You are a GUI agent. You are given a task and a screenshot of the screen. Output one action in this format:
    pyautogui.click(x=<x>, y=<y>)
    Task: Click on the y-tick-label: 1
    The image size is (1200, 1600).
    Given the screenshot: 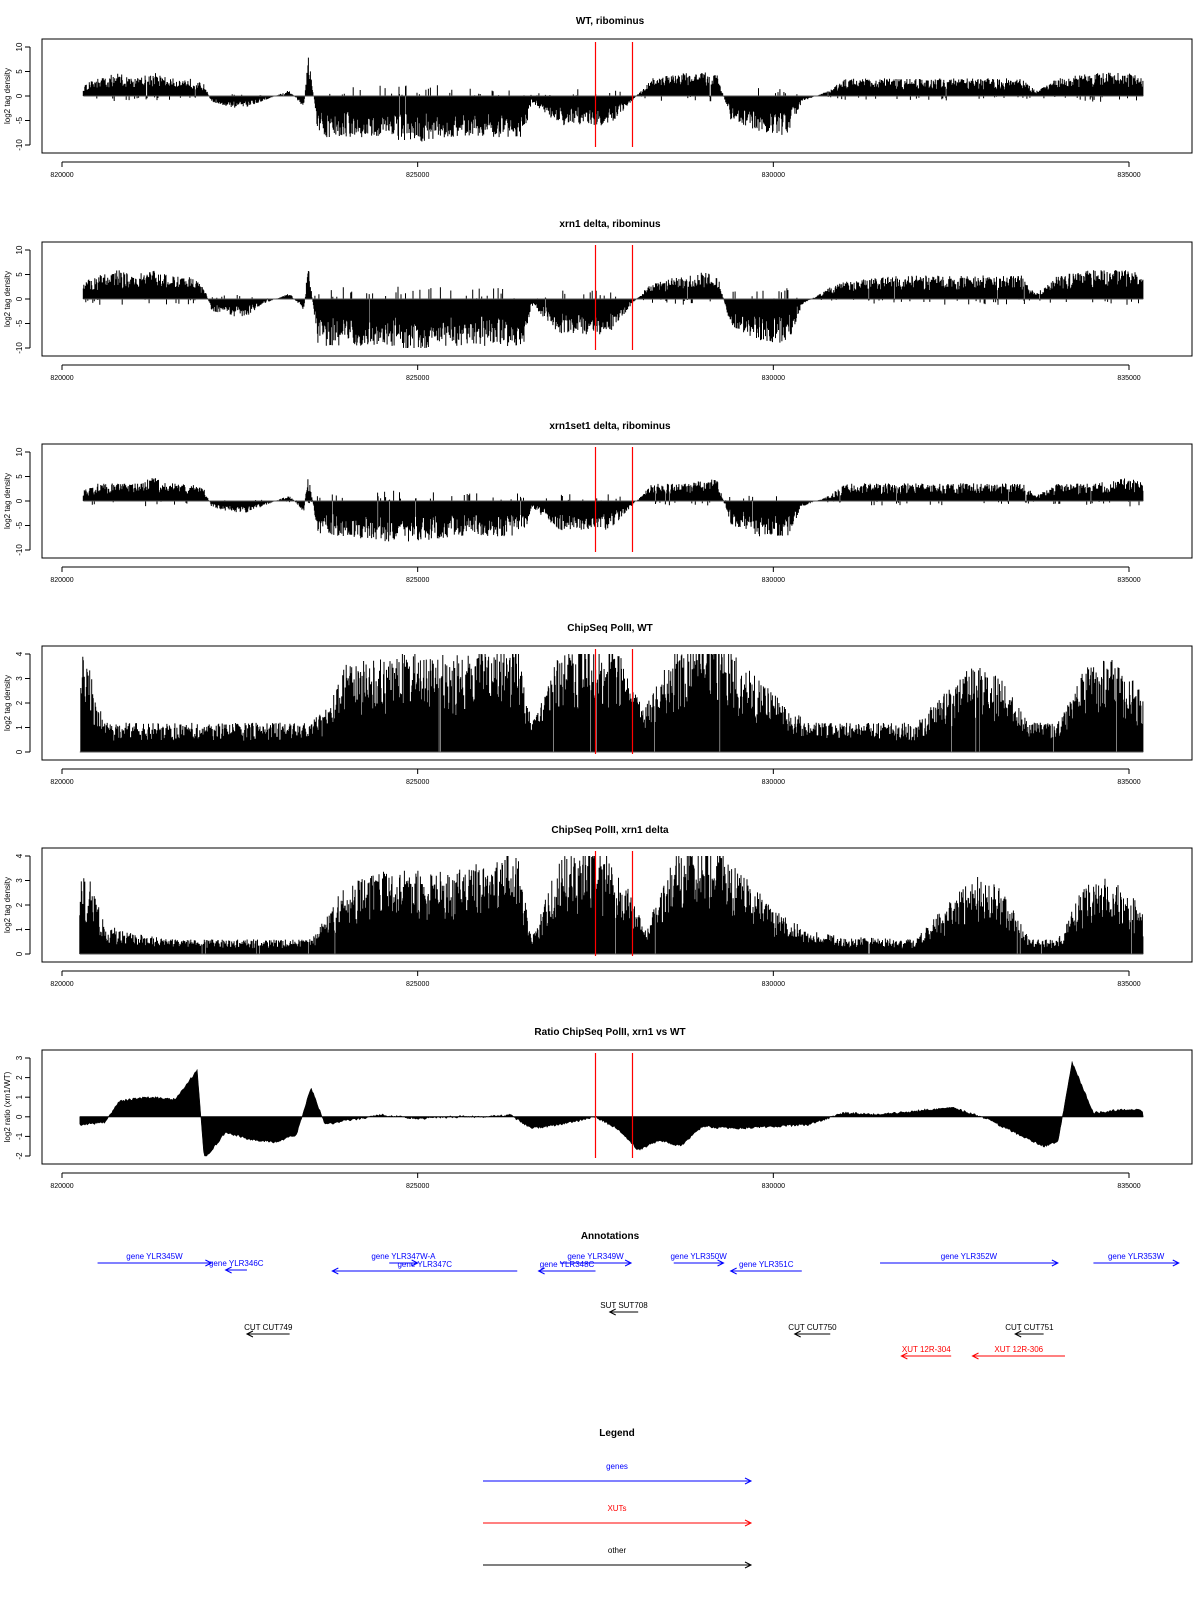 What is the action you would take?
    pyautogui.click(x=19, y=929)
    